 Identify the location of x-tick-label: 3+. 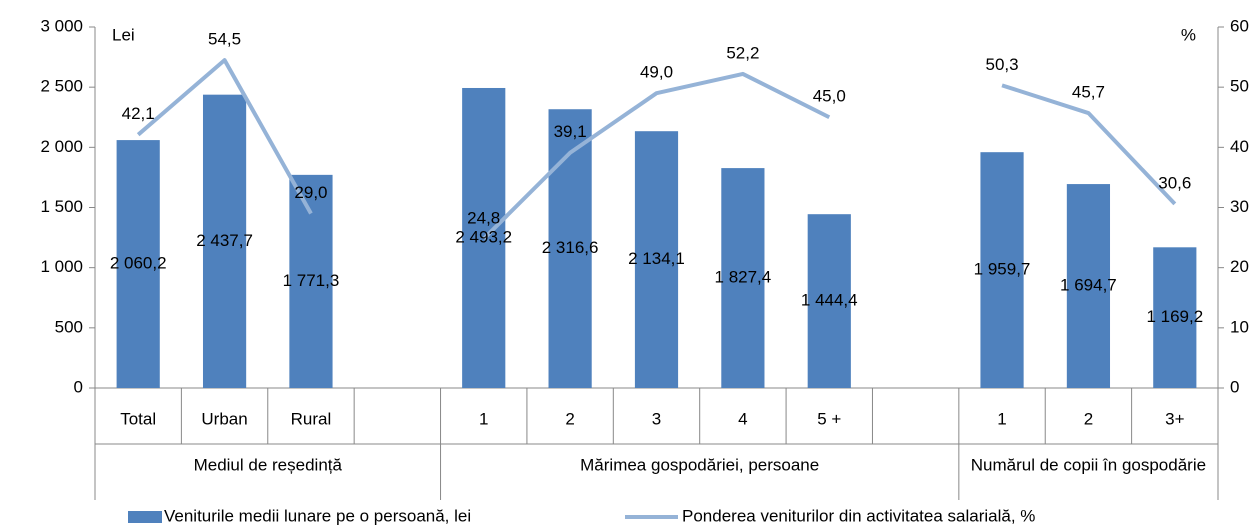
(1174, 418).